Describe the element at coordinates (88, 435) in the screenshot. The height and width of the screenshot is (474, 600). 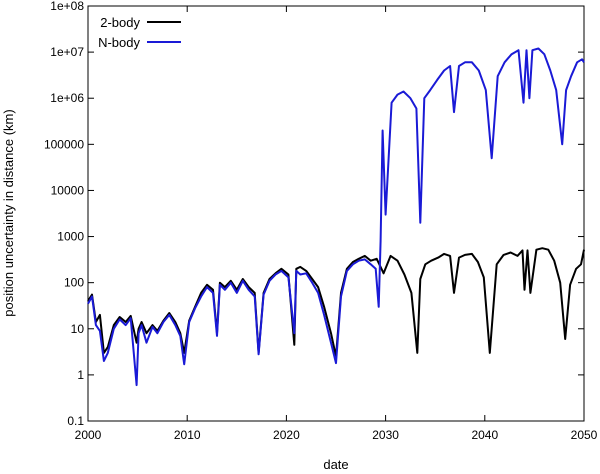
I see `x-tick-label: 2000` at that location.